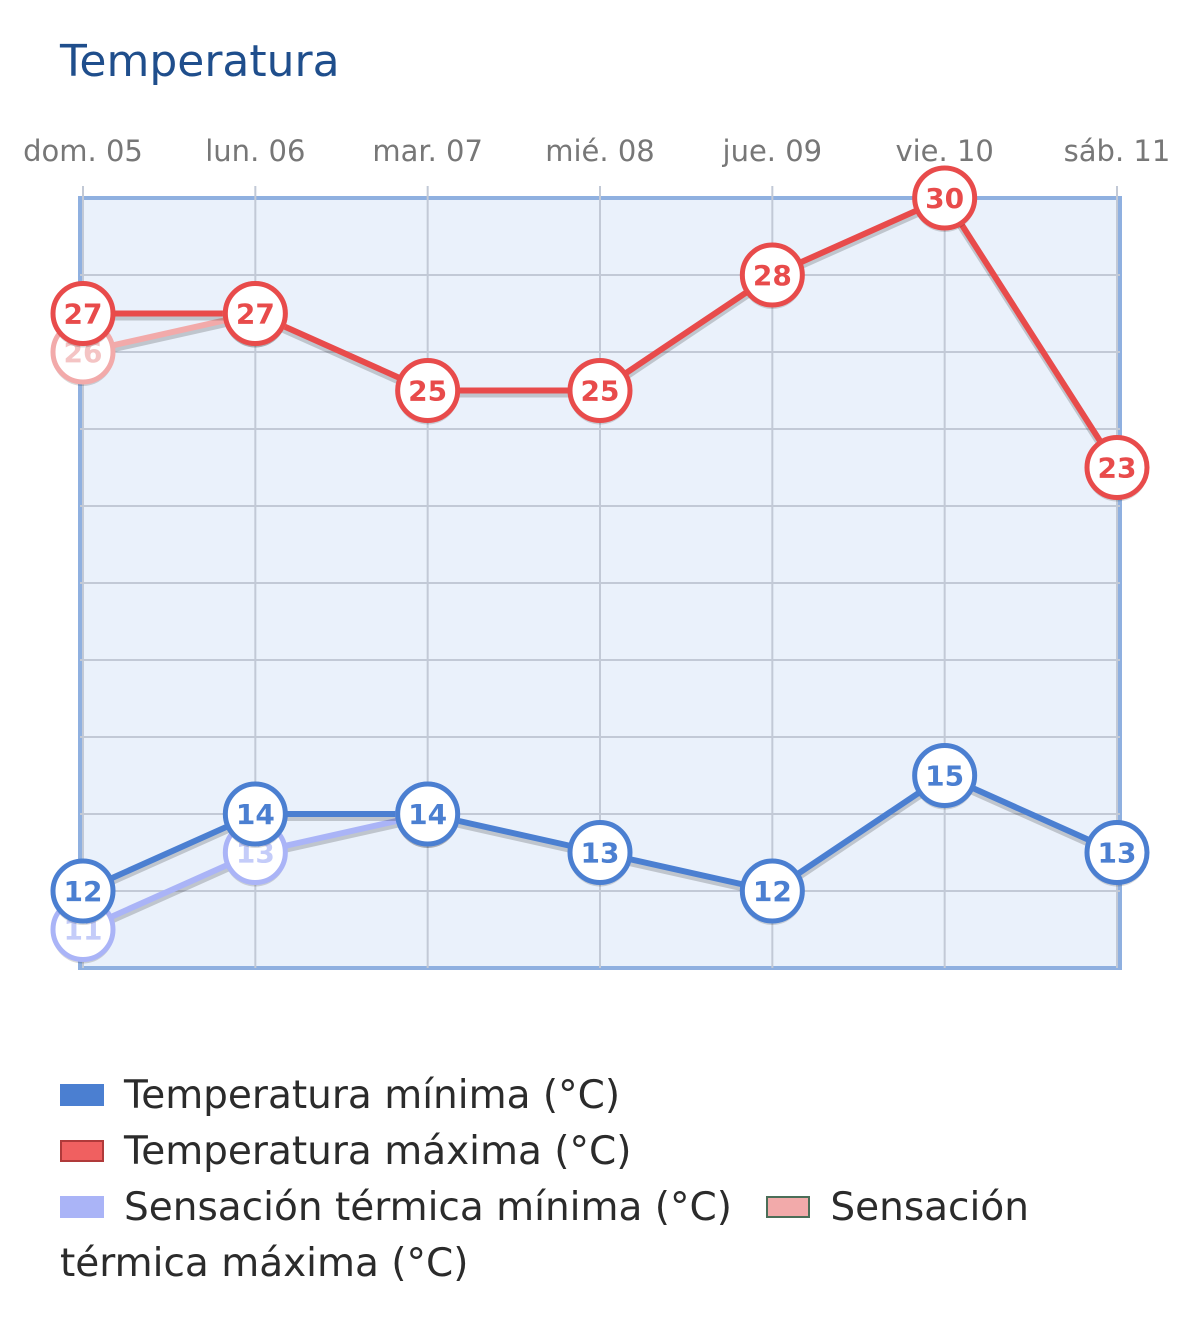 The width and height of the screenshot is (1200, 1323). I want to click on data-point: 28, so click(772, 275).